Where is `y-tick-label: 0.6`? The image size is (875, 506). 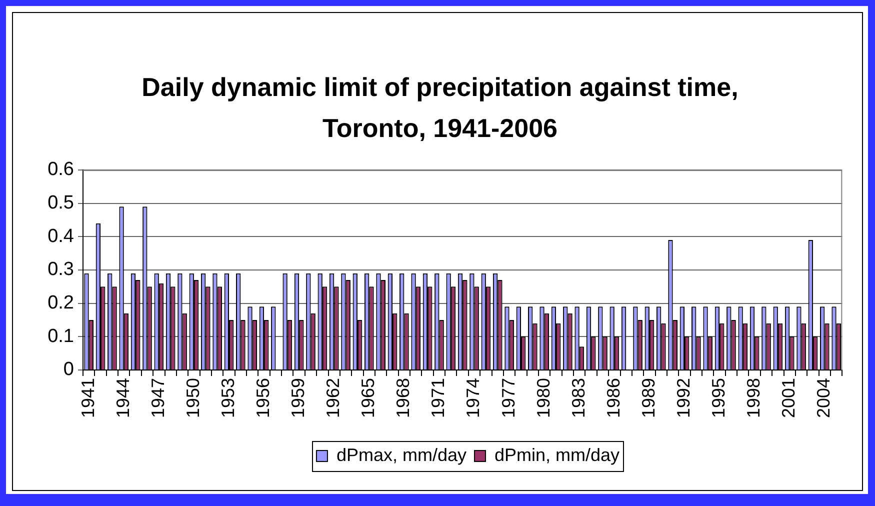 y-tick-label: 0.6 is located at coordinates (61, 169).